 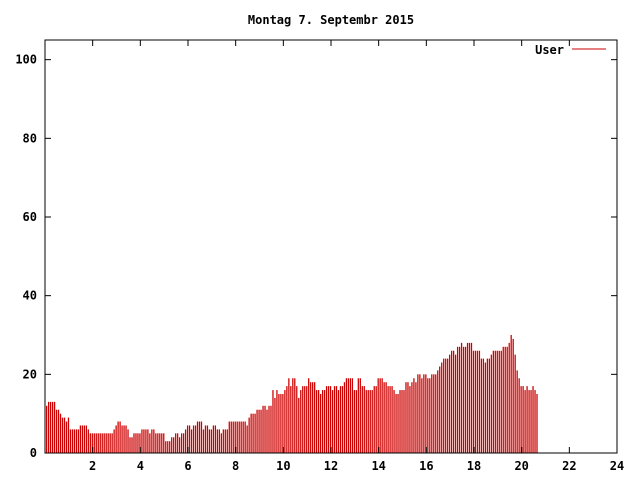 I want to click on x-tick-label: 8, so click(x=235, y=466).